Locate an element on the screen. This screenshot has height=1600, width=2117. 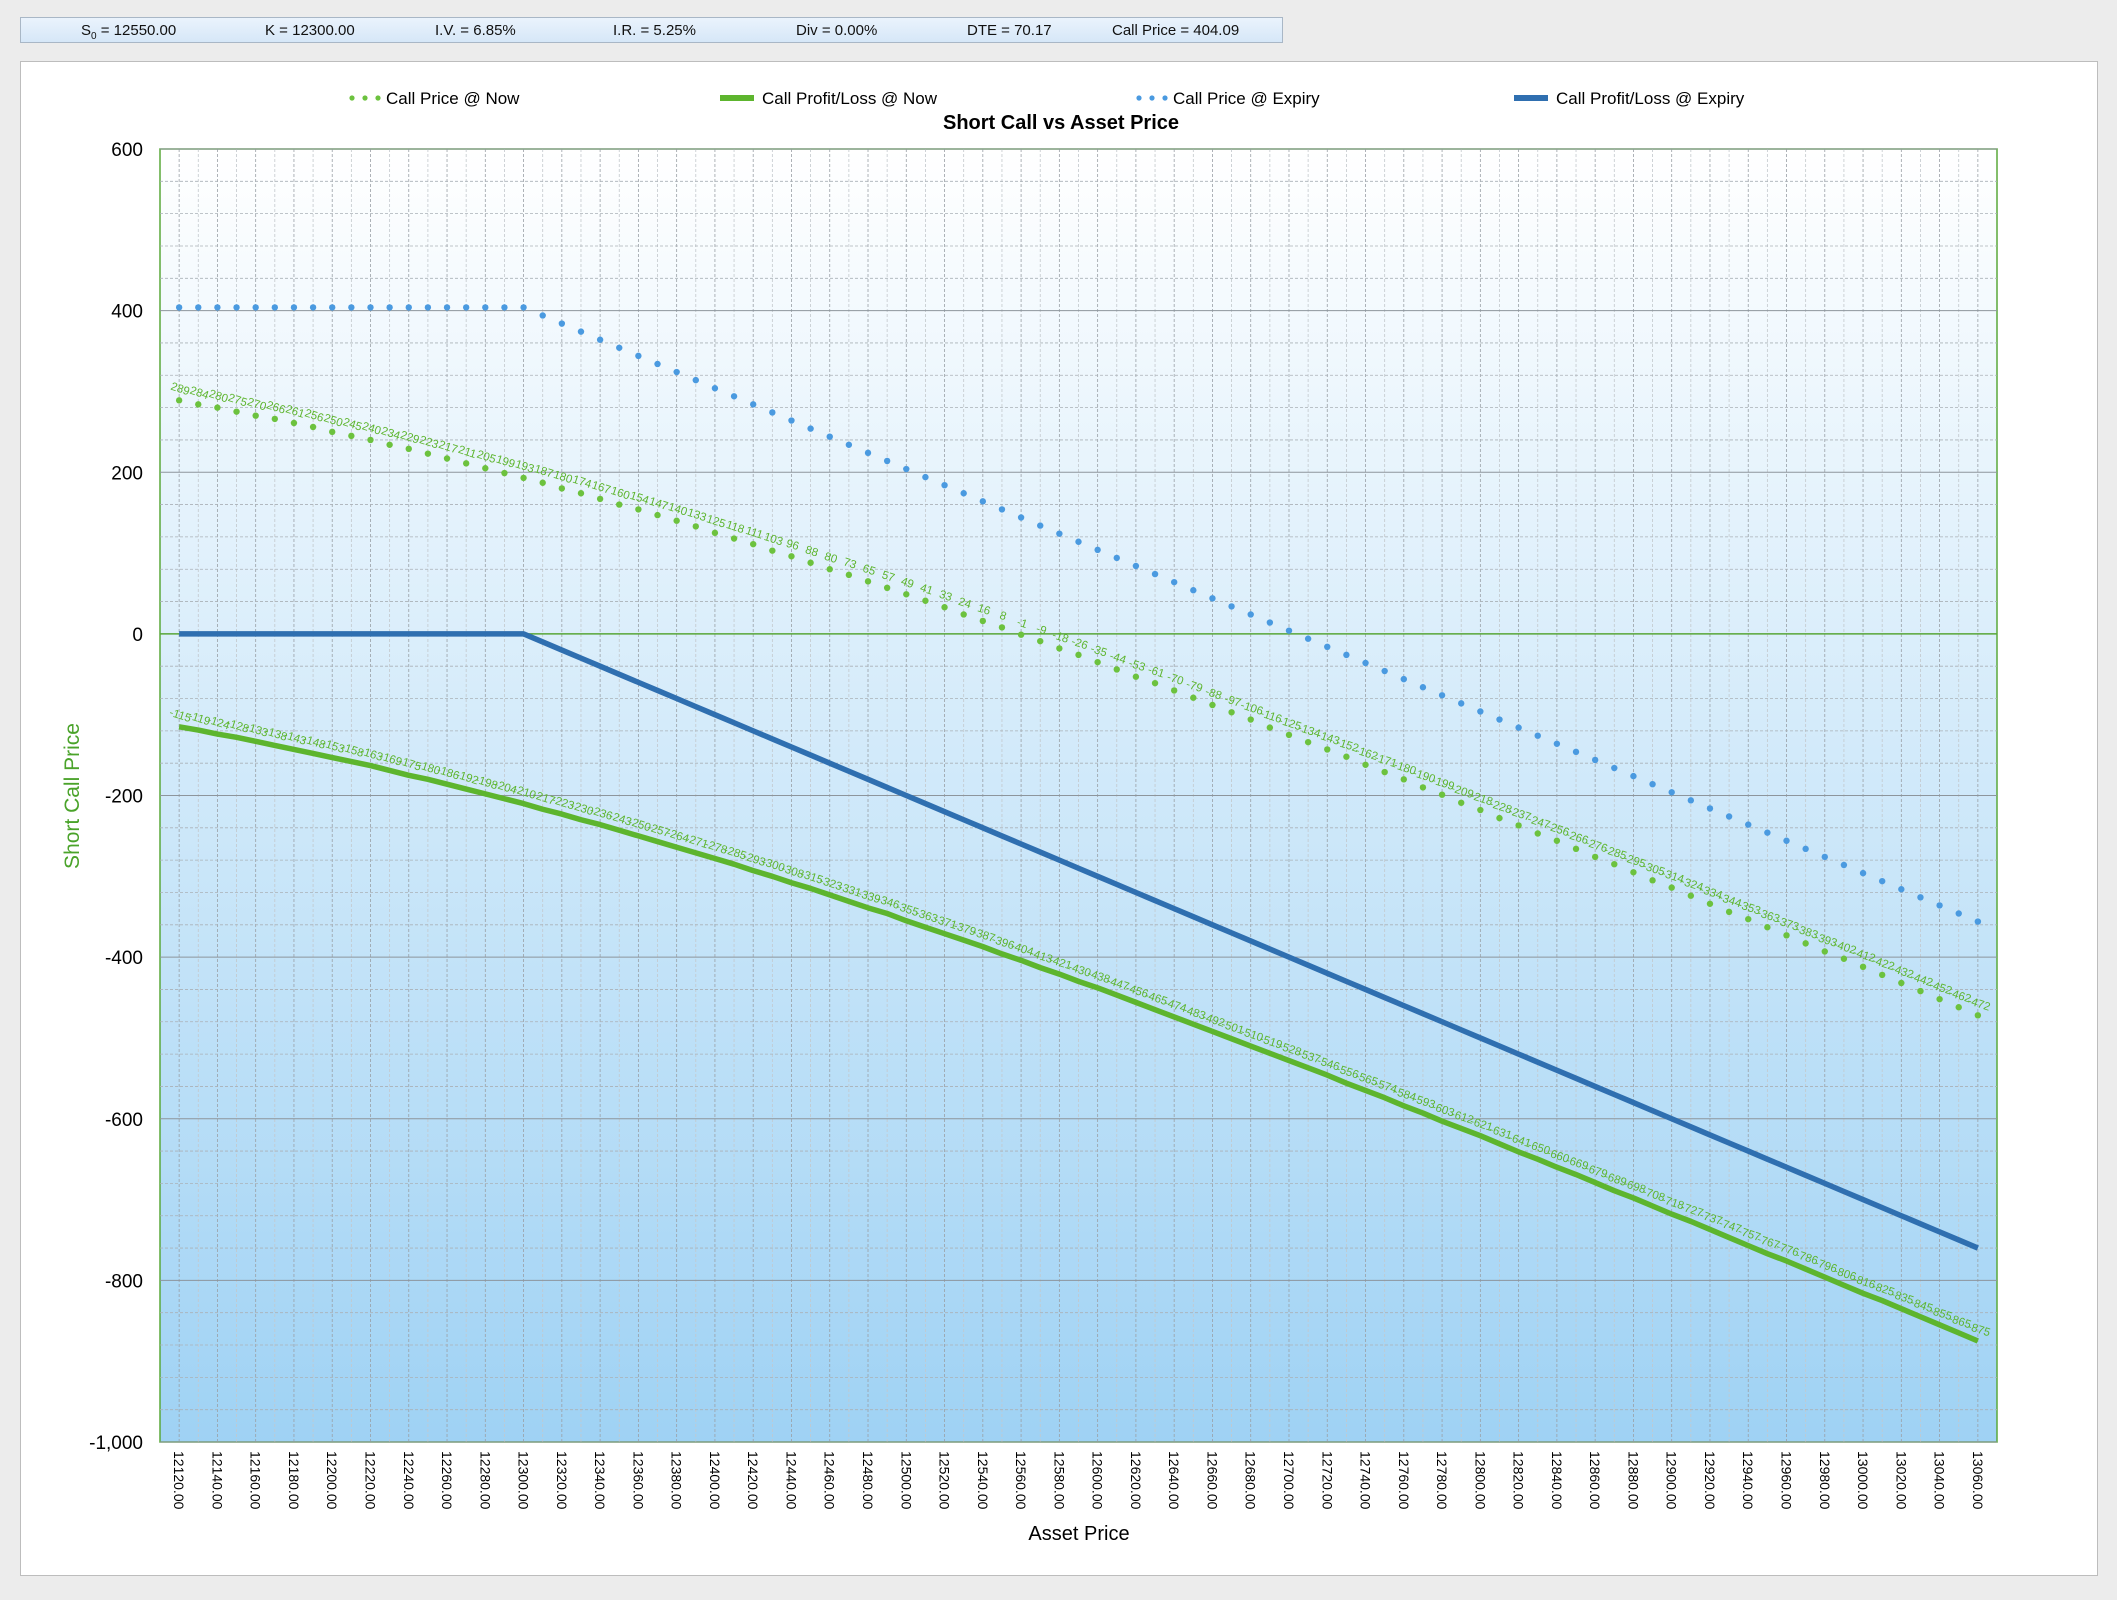
x-tick-label: 12960.00 is located at coordinates (1787, 1480).